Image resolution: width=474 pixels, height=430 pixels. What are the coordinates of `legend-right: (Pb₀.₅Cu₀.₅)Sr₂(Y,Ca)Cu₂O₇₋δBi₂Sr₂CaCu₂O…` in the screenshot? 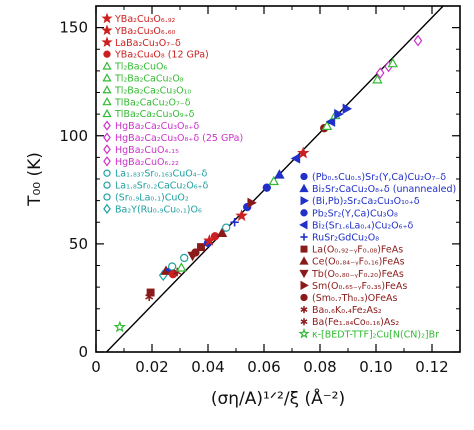 It's located at (377, 256).